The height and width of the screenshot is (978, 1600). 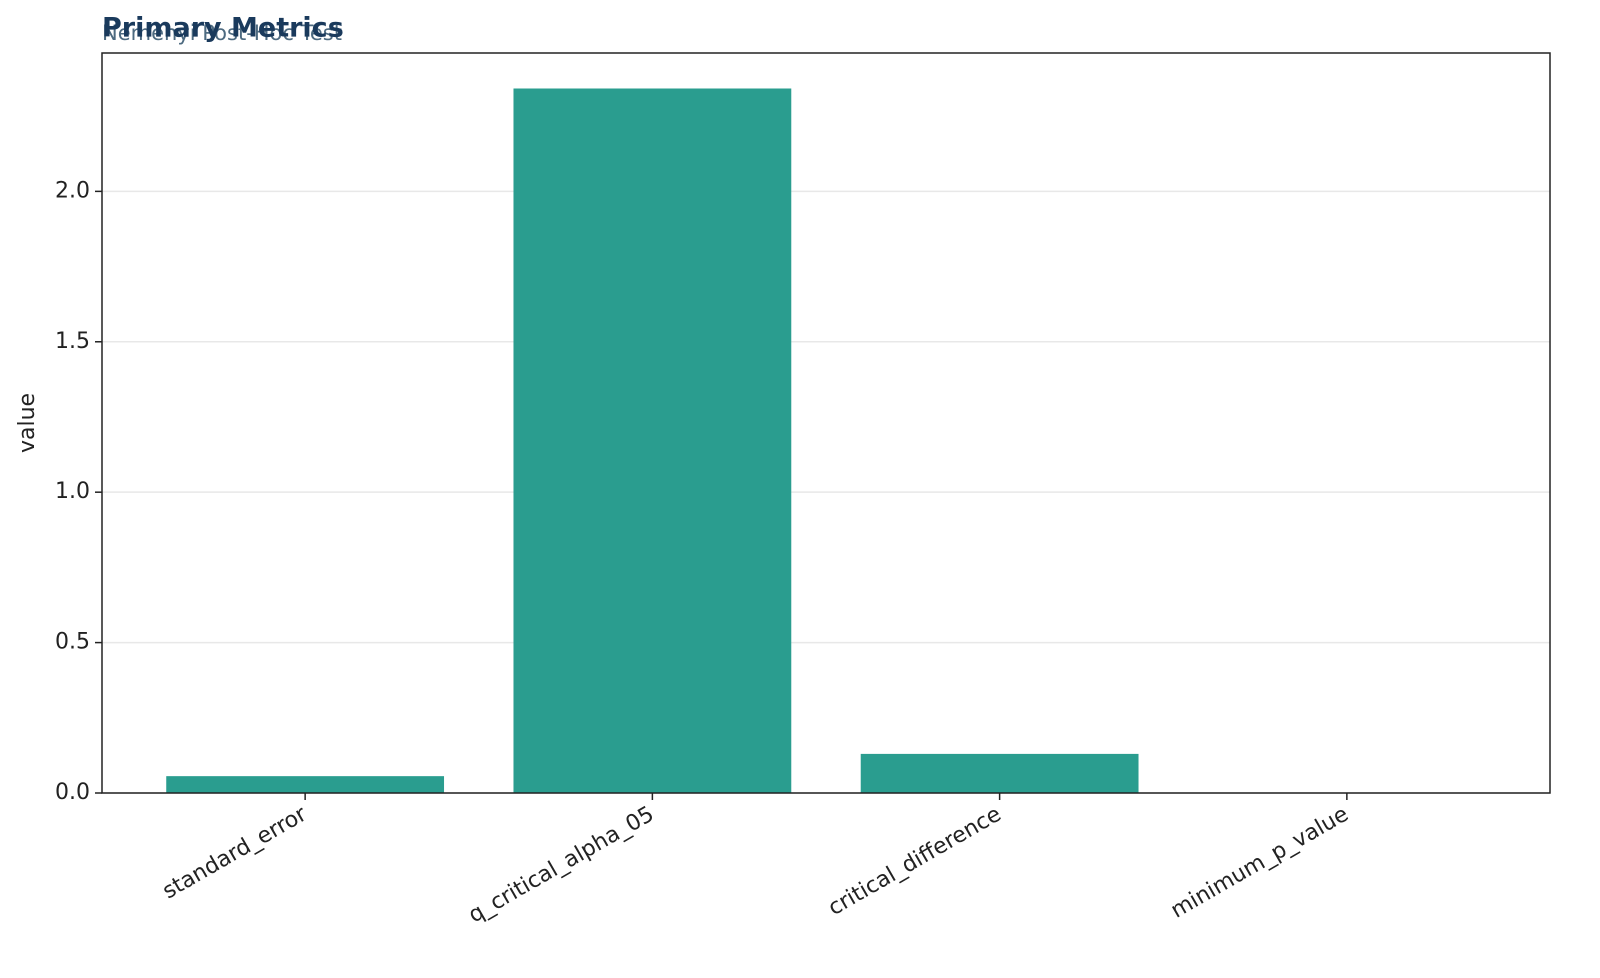 I want to click on chart-subtitle: Nemenyi Post-Hoc Test, so click(x=222, y=33).